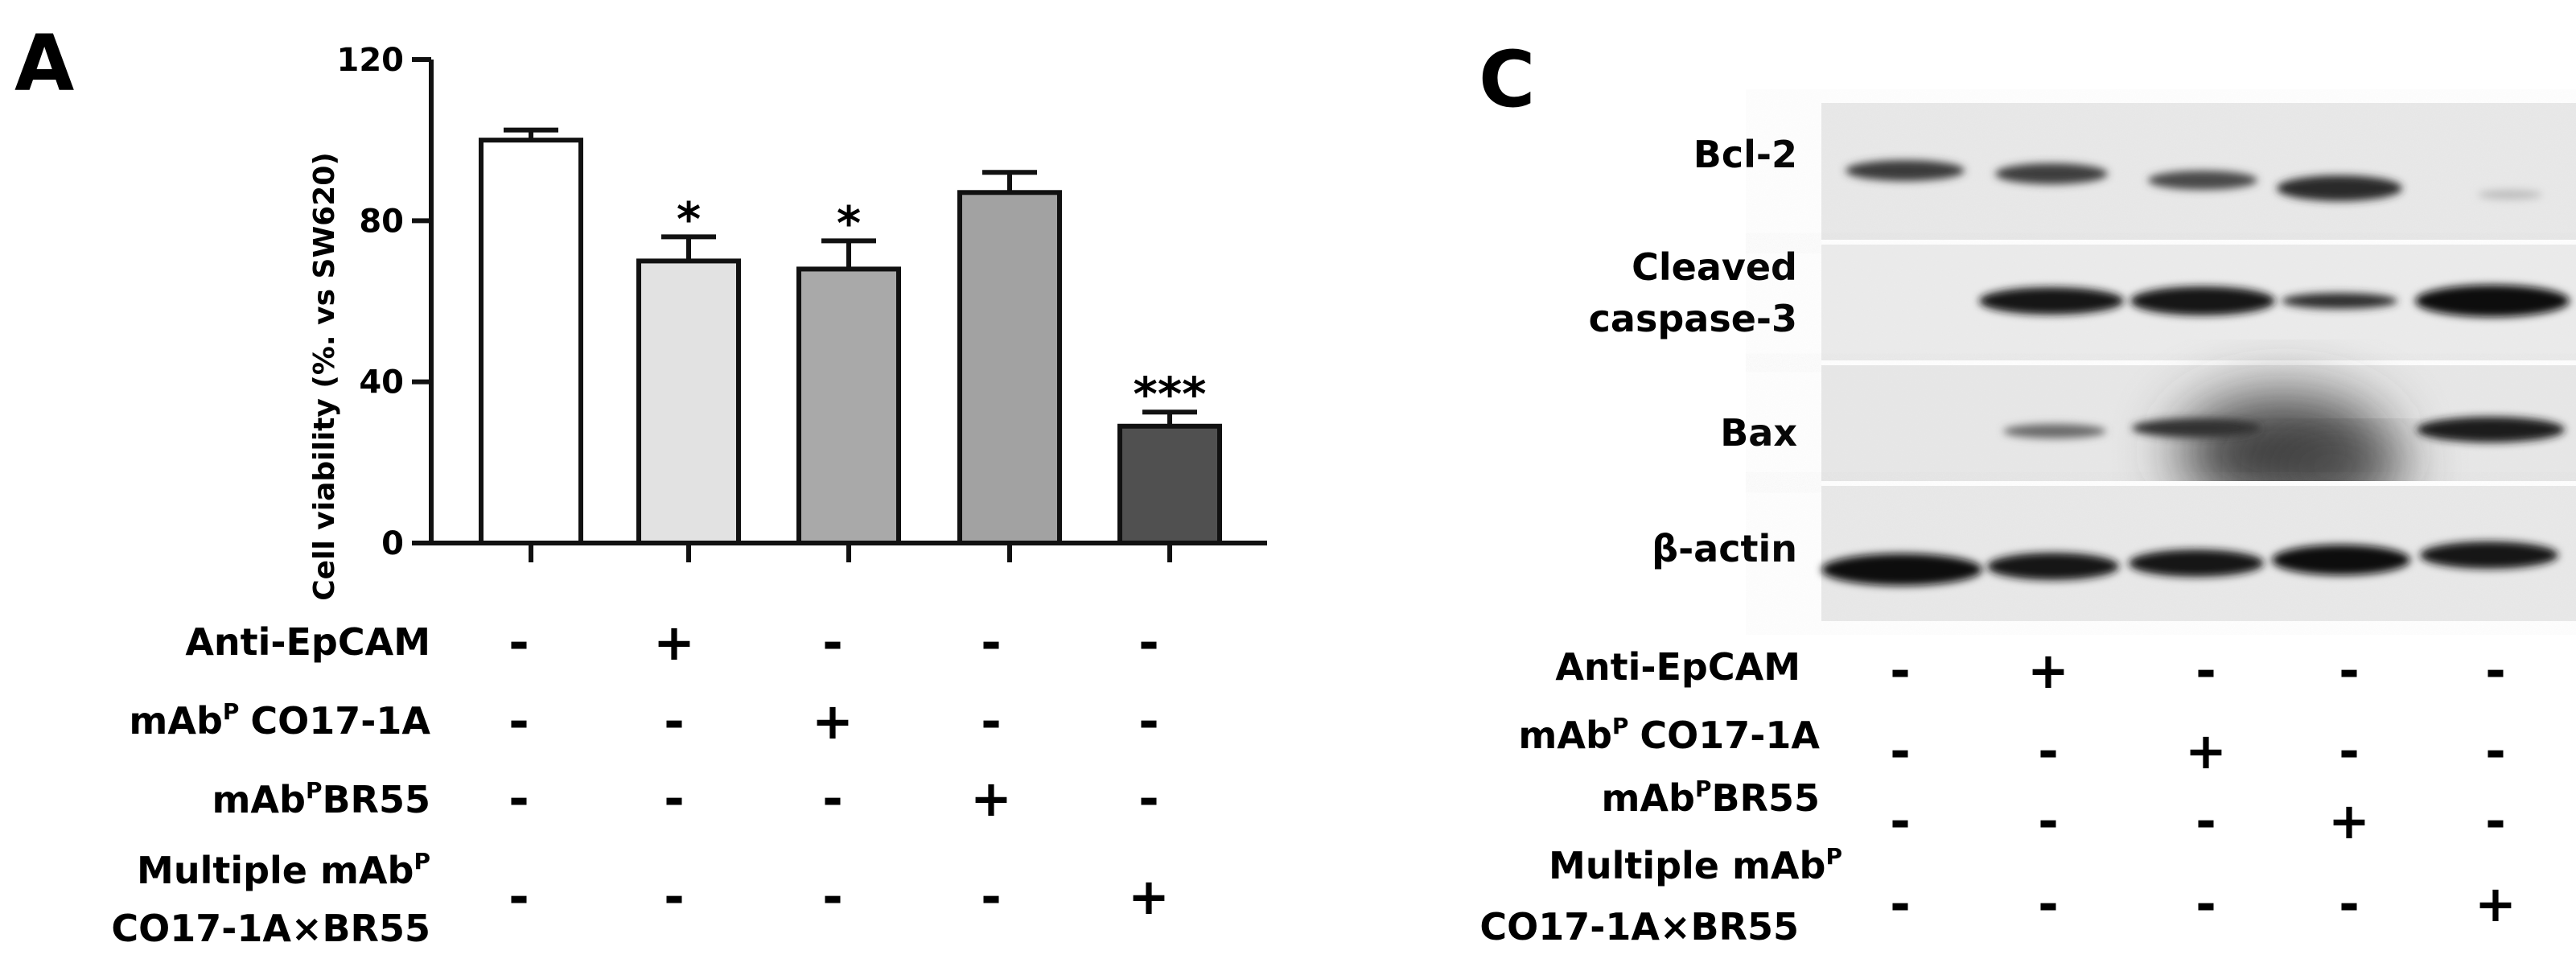 This screenshot has height=967, width=2576. I want to click on blot-bax, so click(2198, 436).